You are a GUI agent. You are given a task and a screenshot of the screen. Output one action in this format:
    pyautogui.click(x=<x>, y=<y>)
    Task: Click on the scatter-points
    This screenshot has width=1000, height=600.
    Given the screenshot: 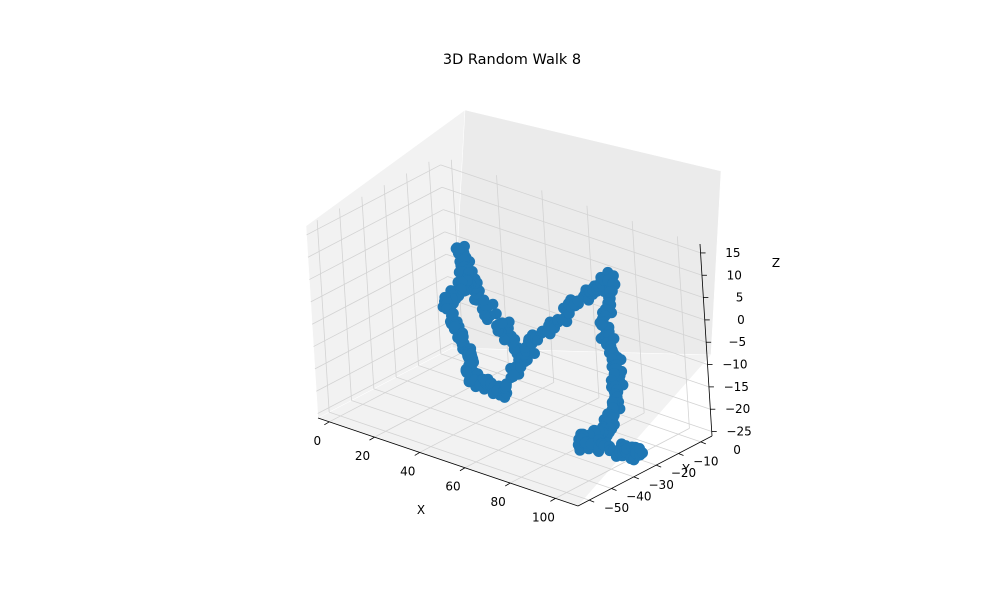 What is the action you would take?
    pyautogui.click(x=542, y=353)
    